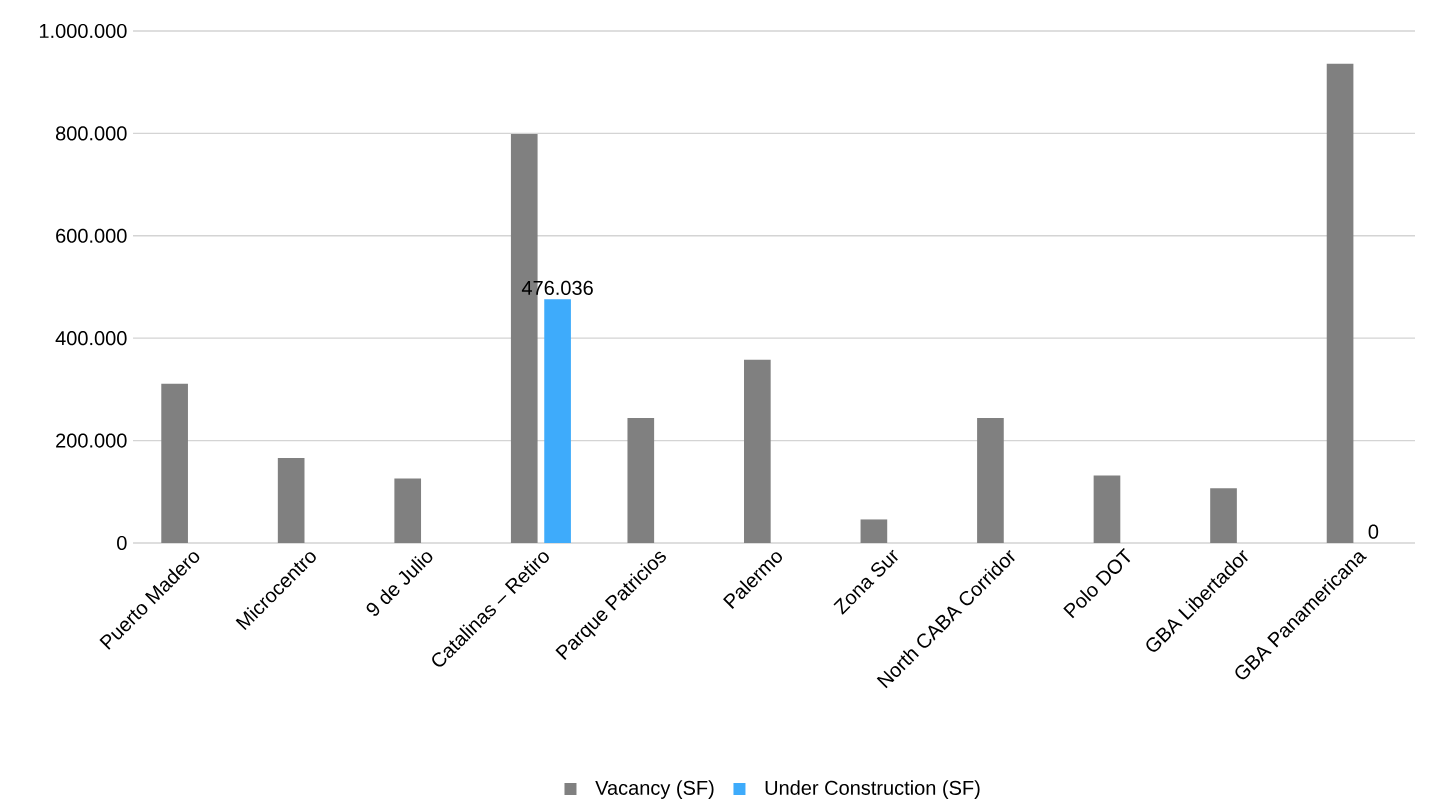 The image size is (1438, 806). I want to click on legend-label: Under Construction (SF), so click(872, 789).